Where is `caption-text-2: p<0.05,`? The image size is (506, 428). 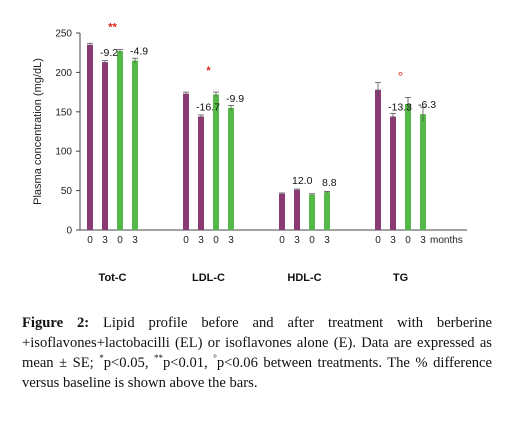
caption-text-2: p<0.05, is located at coordinates (128, 363).